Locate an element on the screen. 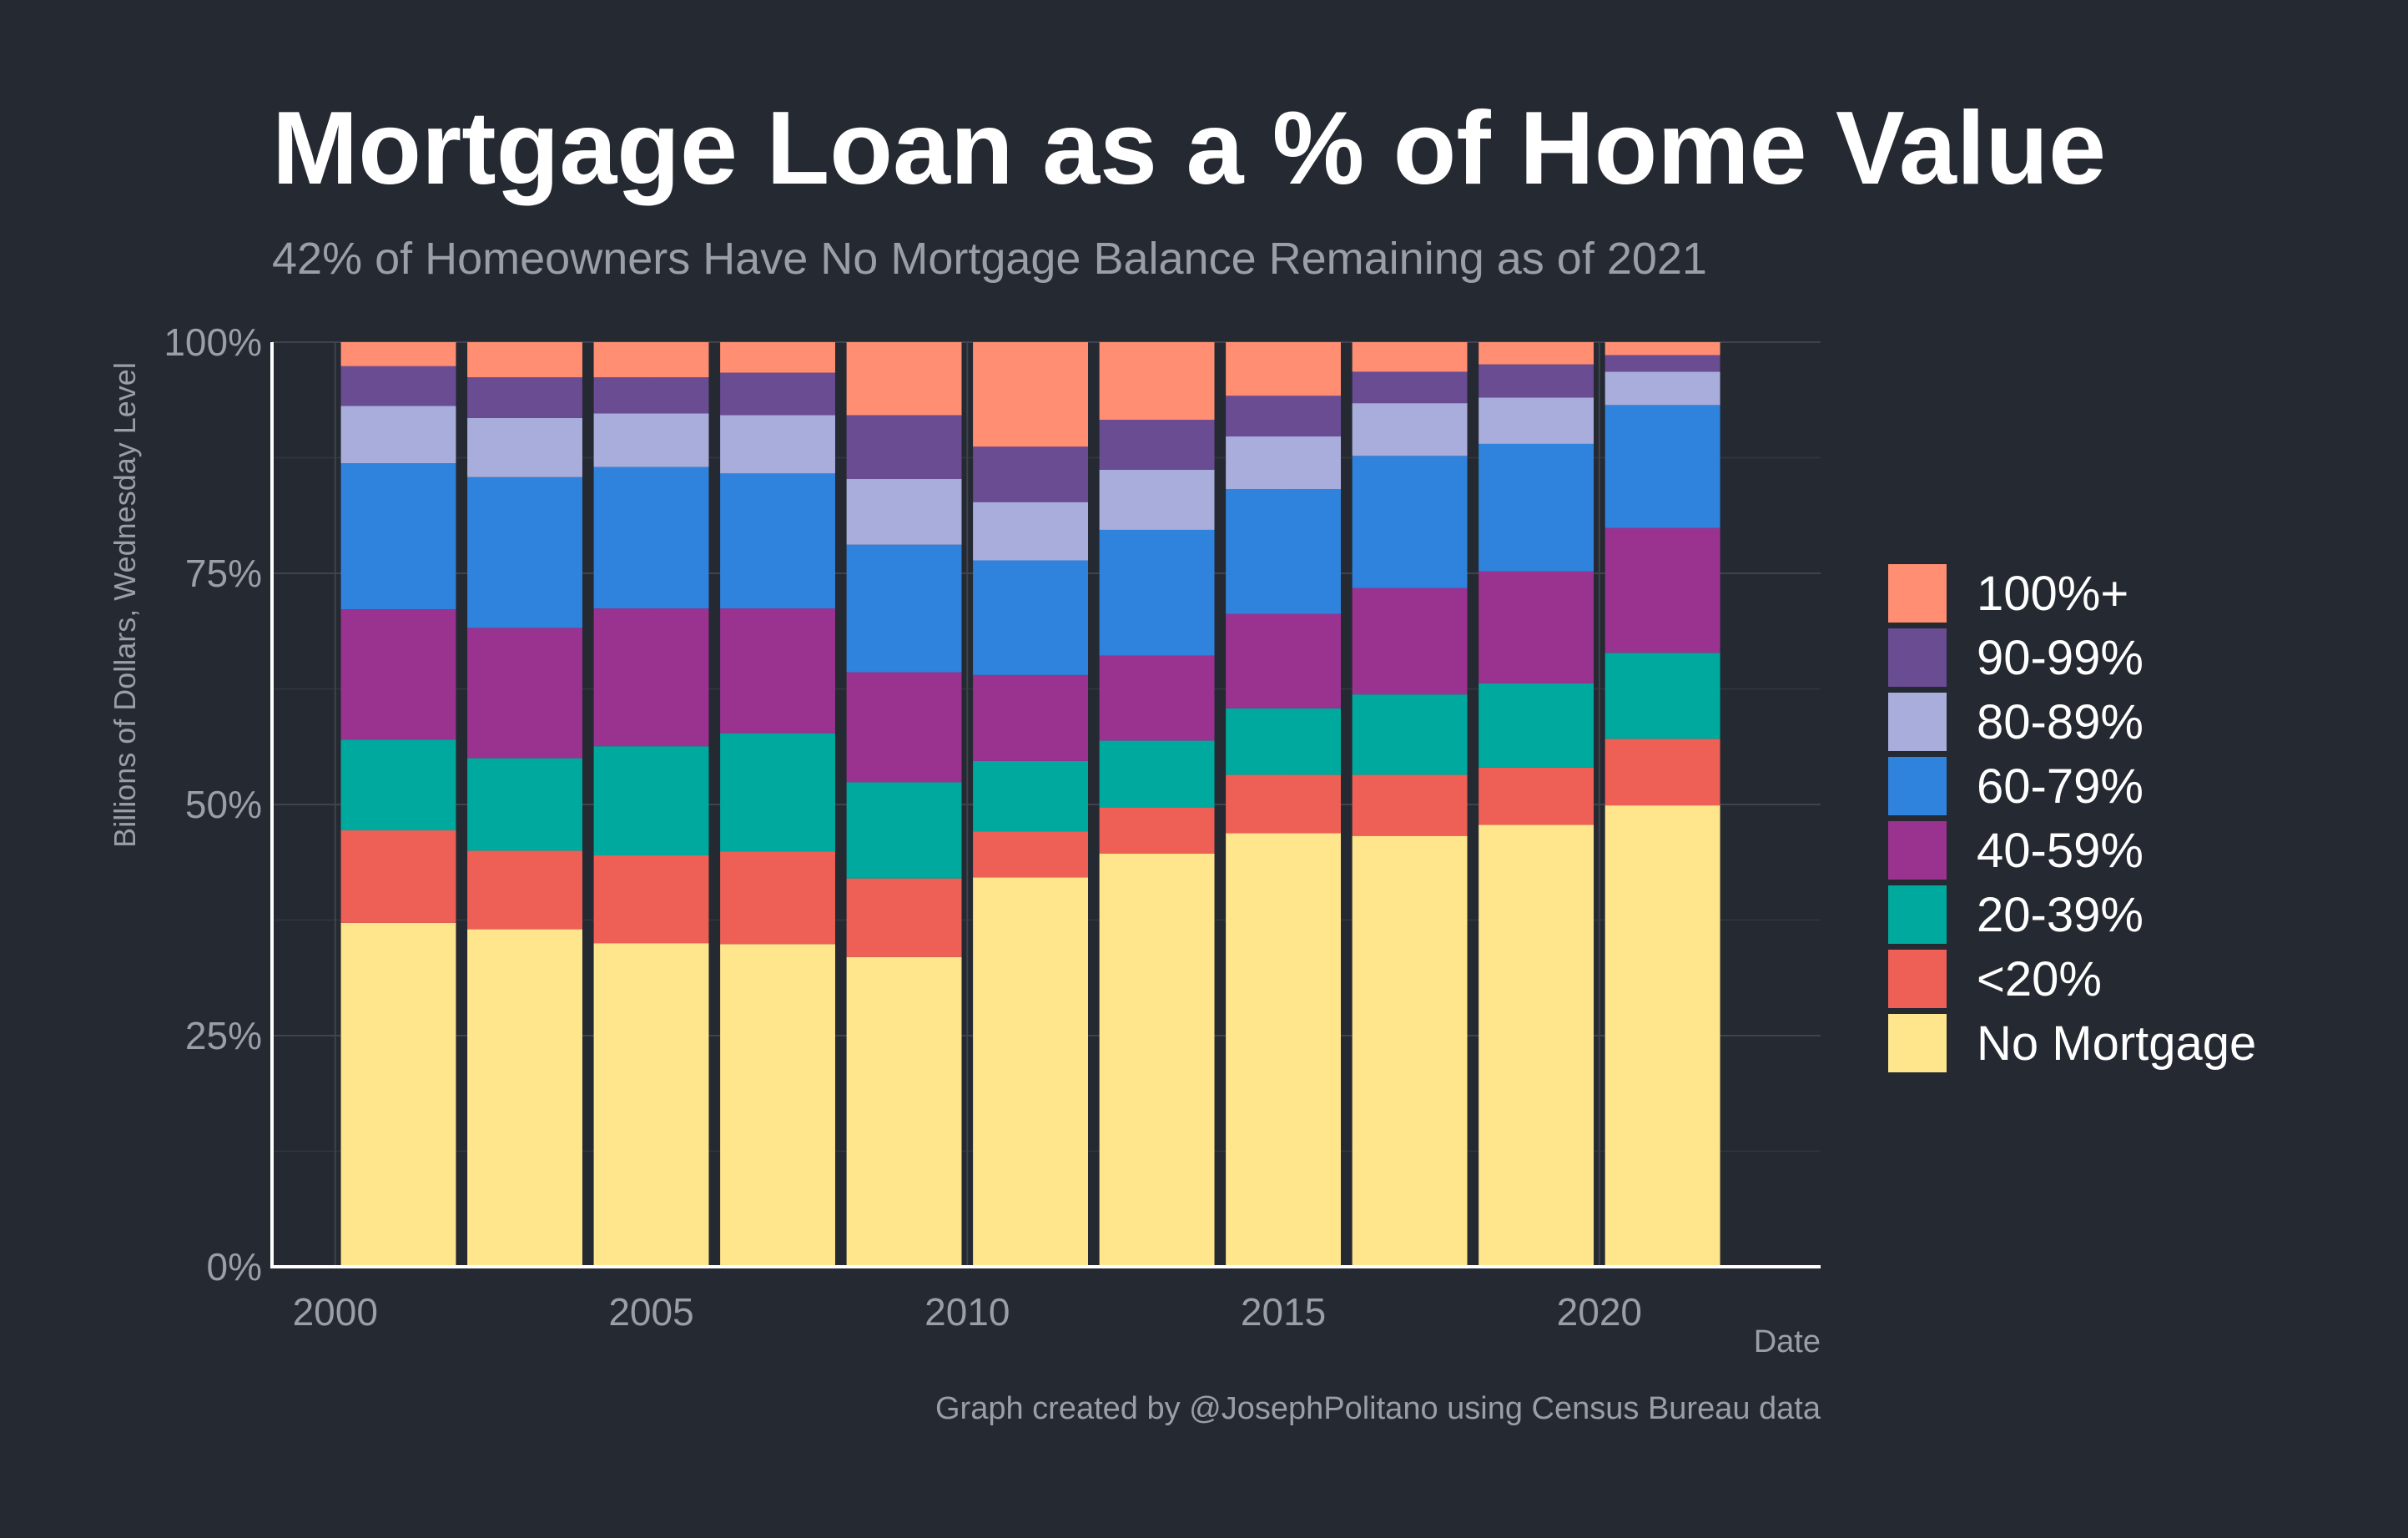 The height and width of the screenshot is (1538, 2408). legend-label: <20% is located at coordinates (2039, 979).